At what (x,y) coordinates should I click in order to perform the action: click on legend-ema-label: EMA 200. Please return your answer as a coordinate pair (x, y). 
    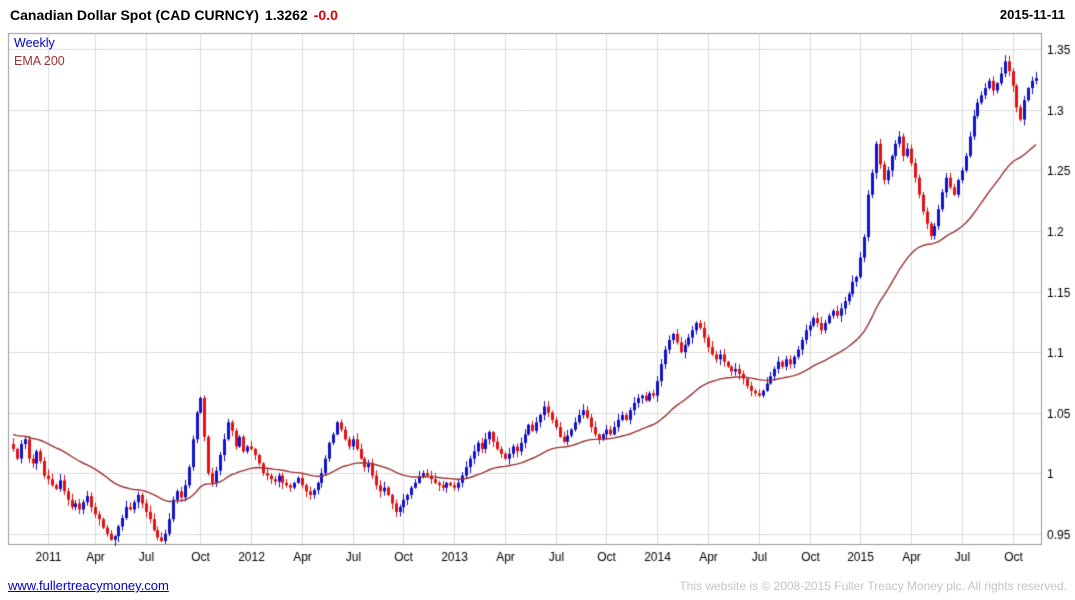
    Looking at the image, I should click on (39, 61).